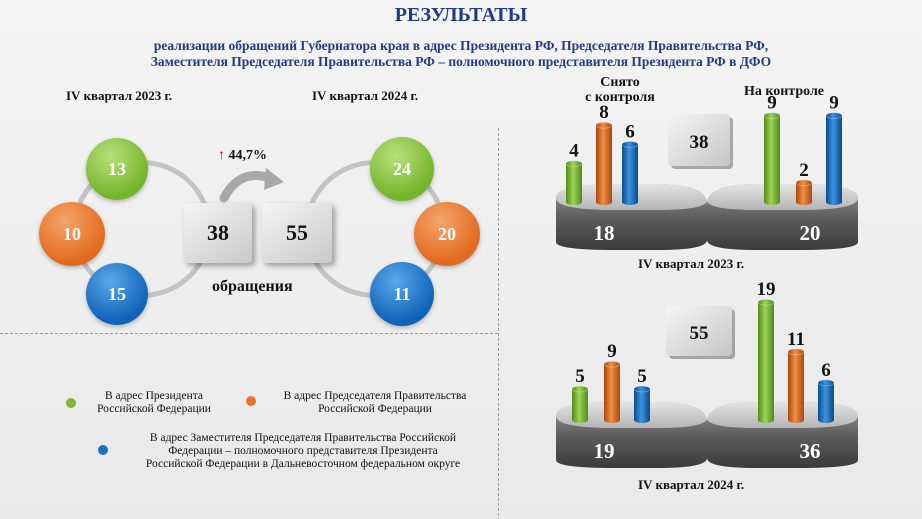 The image size is (922, 519). What do you see at coordinates (834, 202) in the screenshot?
I see `chart-0-bar-1-deputy-bottom` at bounding box center [834, 202].